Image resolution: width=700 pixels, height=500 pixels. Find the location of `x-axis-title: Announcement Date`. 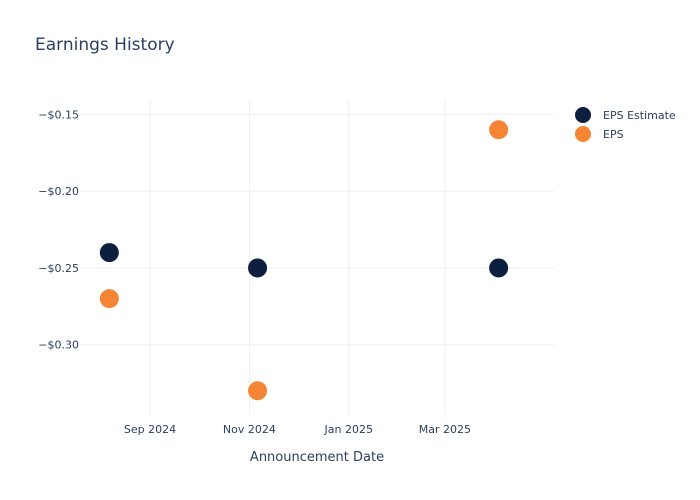

x-axis-title: Announcement Date is located at coordinates (317, 457).